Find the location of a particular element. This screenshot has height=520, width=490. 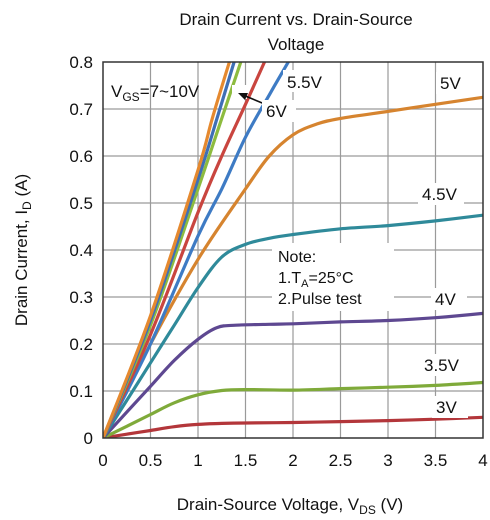

label-backing-3v is located at coordinates (450, 407).